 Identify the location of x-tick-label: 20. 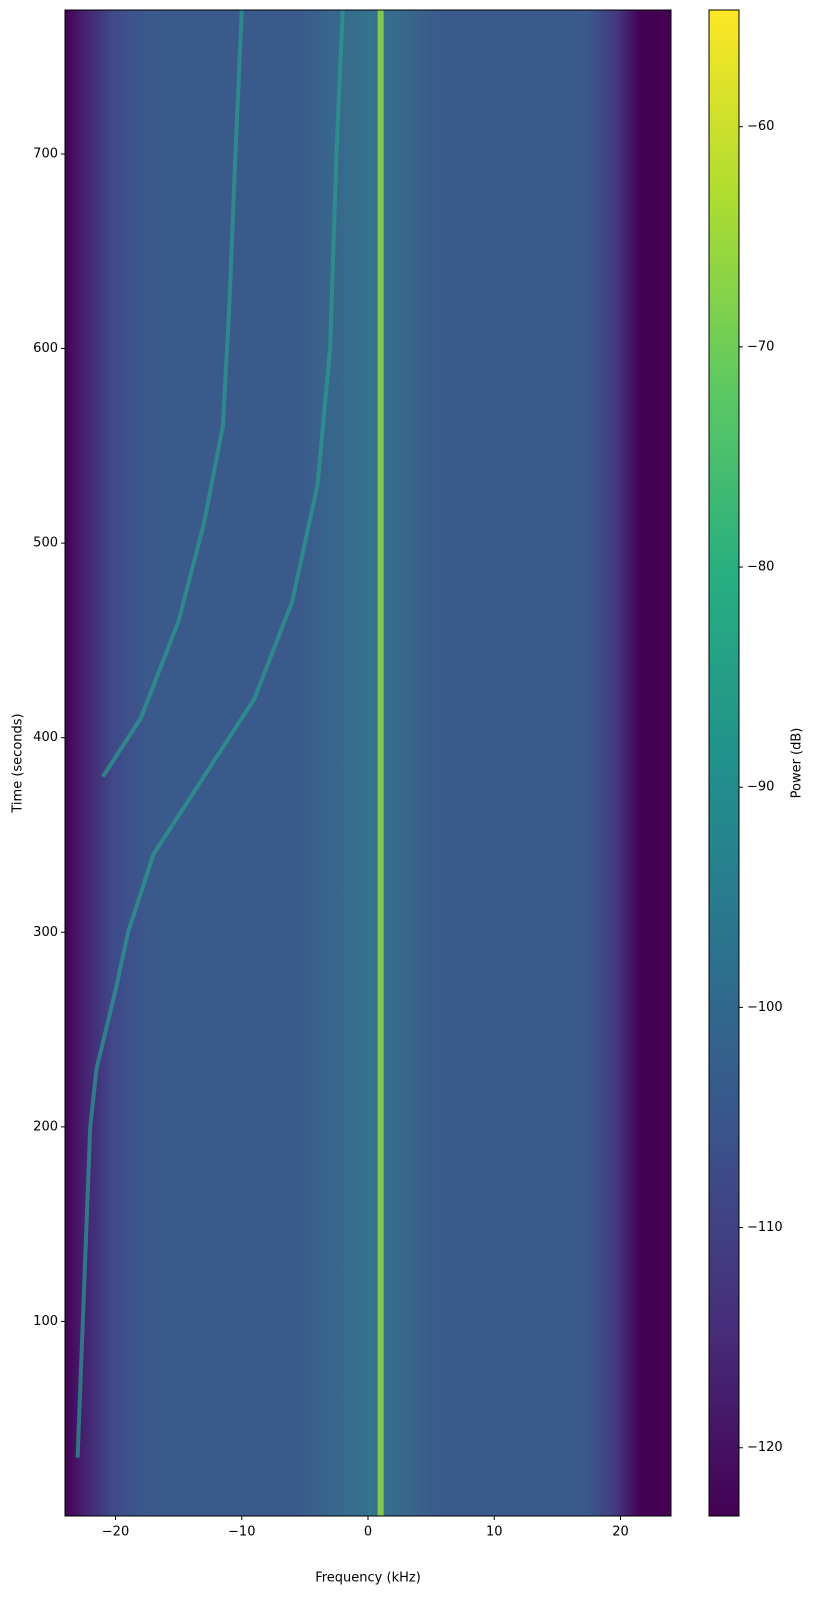
(620, 1532).